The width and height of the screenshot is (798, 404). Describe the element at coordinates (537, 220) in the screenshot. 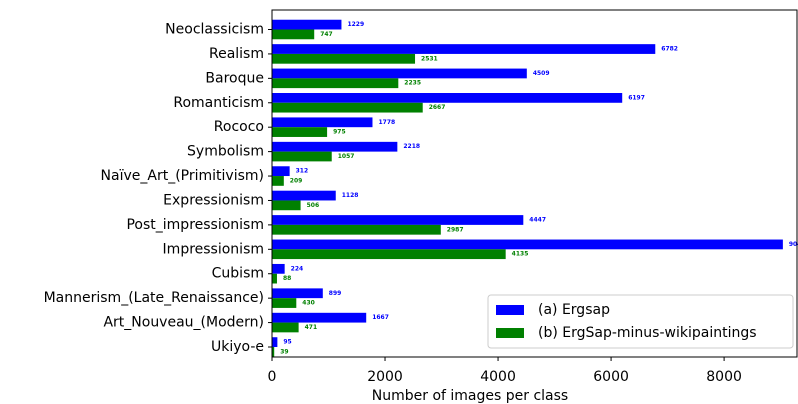

I see `data-label: 4447` at that location.